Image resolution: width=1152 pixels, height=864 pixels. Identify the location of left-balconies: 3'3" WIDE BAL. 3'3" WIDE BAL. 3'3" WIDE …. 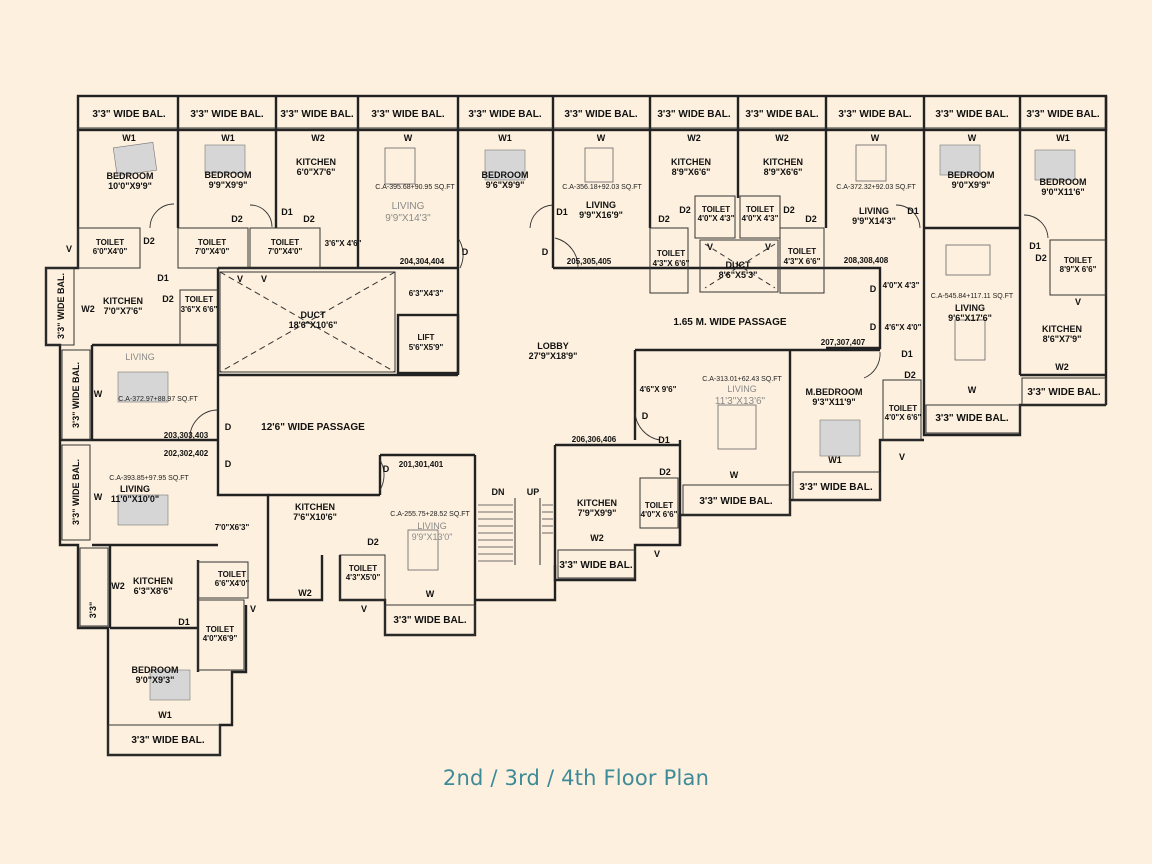
(77, 445).